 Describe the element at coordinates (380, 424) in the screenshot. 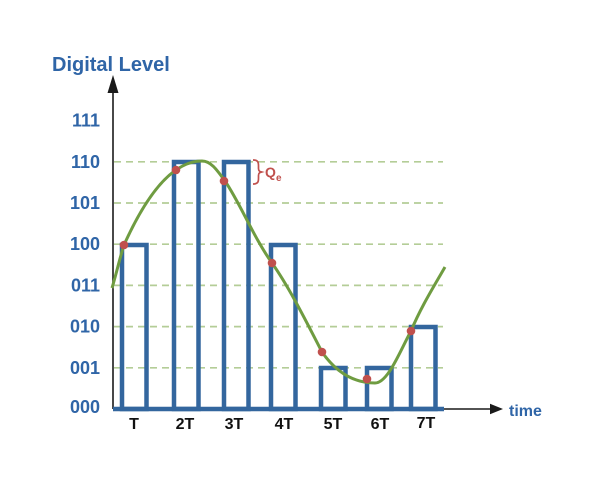

I see `x-tick-6T: 6T` at that location.